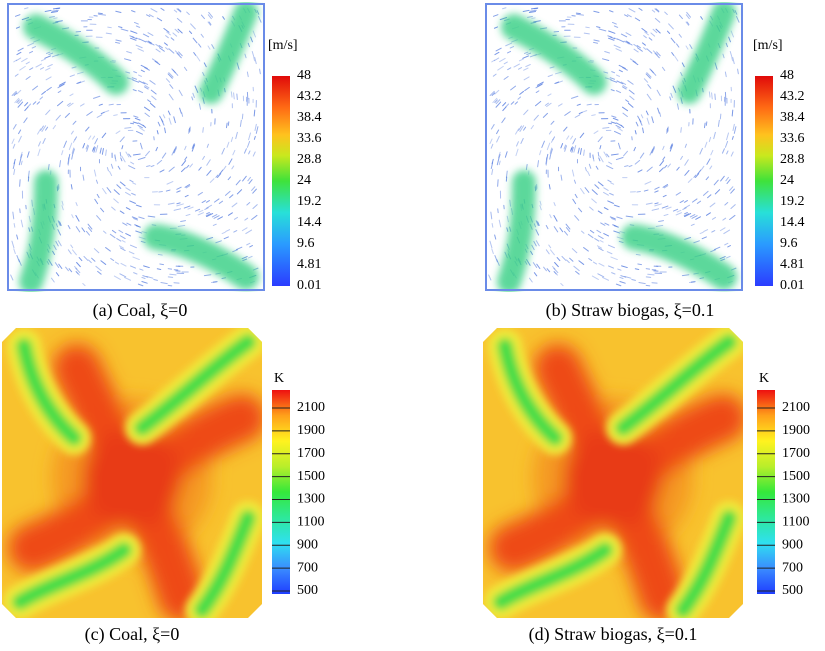 This screenshot has height=651, width=825. I want to click on caption: (a) Coal, ξ=0, so click(140, 310).